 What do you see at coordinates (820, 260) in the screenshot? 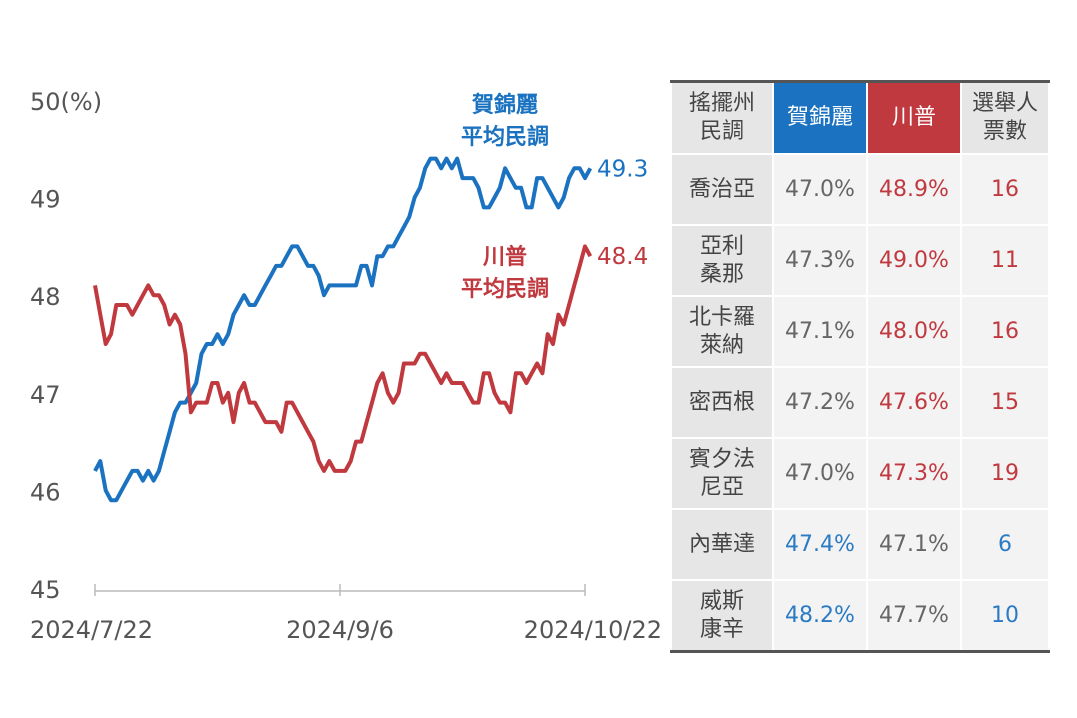
I see `harris-poll-value: 47.3%` at bounding box center [820, 260].